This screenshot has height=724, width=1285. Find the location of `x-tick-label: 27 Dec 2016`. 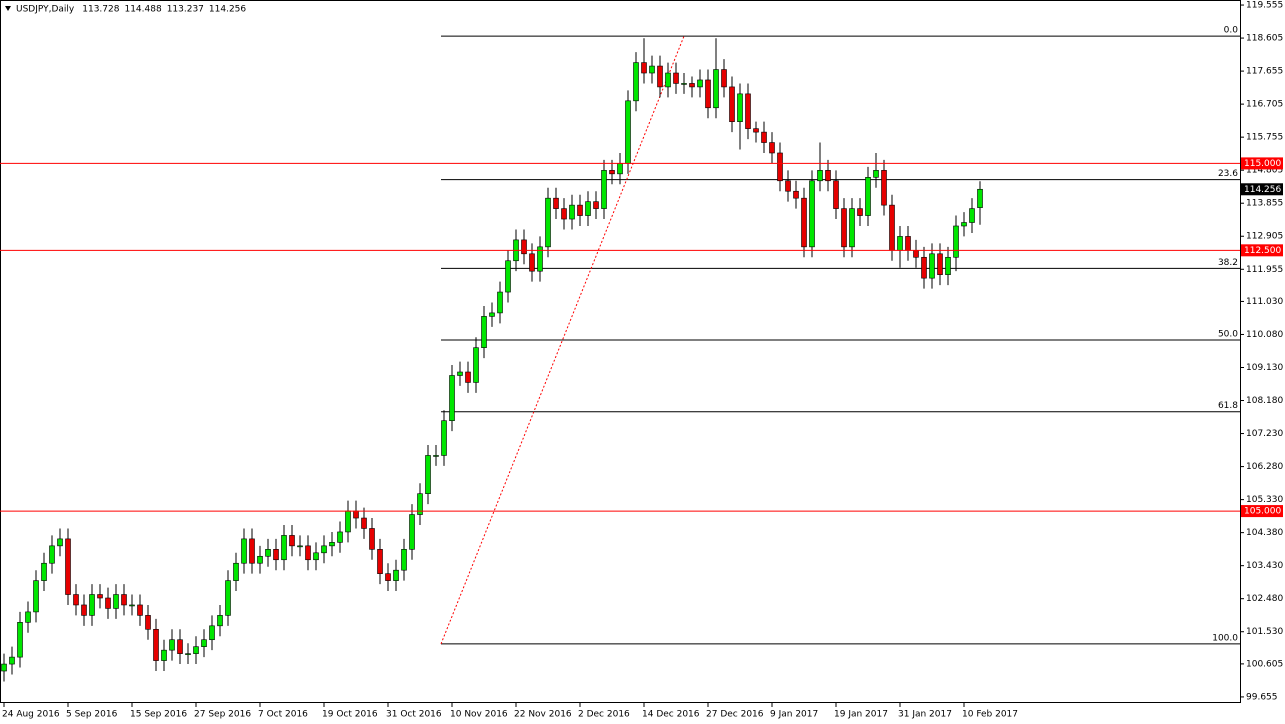

x-tick-label: 27 Dec 2016 is located at coordinates (735, 715).